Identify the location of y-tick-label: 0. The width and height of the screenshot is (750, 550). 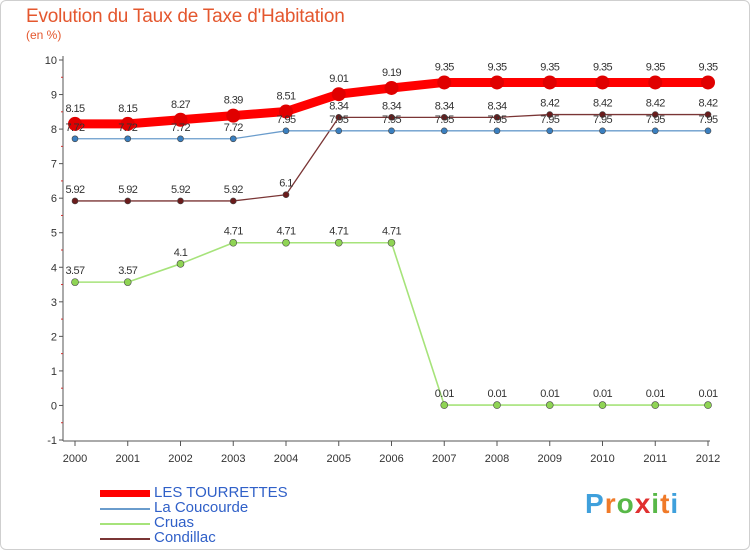
(54, 406).